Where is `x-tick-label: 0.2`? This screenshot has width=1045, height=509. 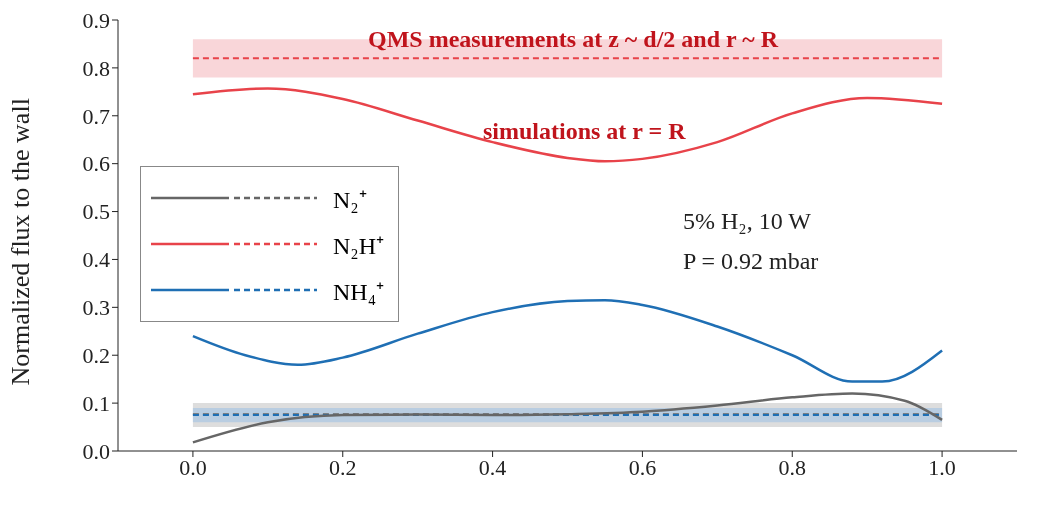 x-tick-label: 0.2 is located at coordinates (343, 467).